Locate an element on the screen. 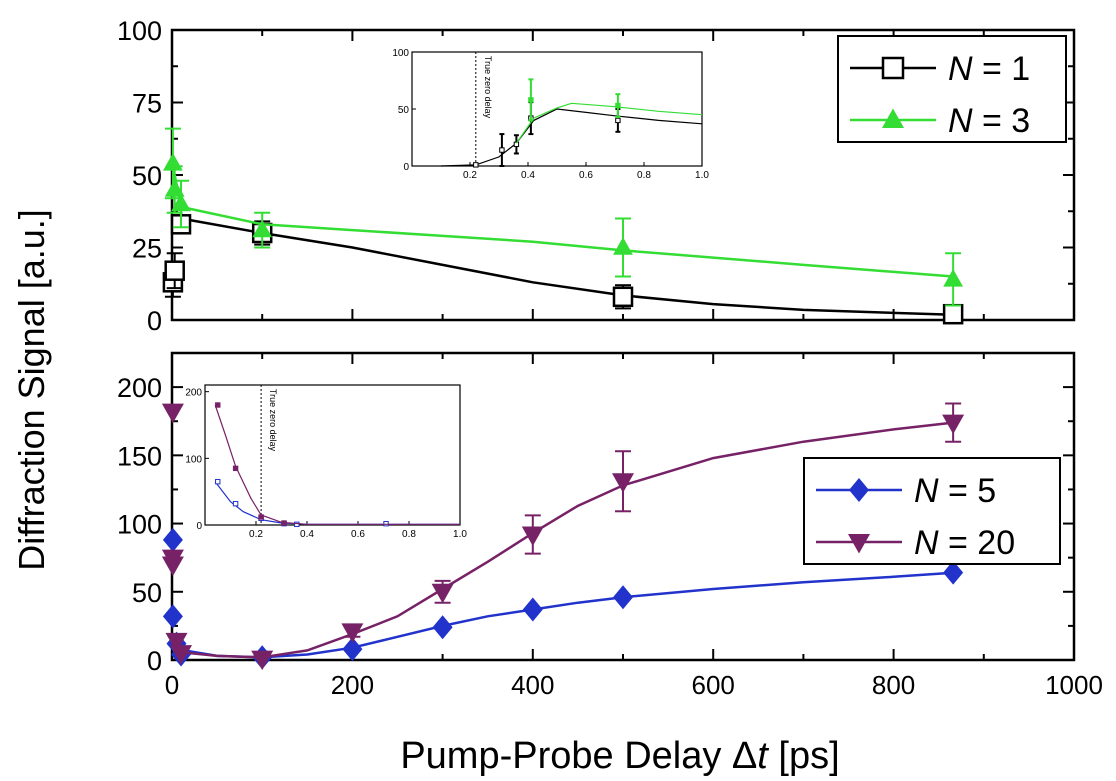  legend-label: N = 5 is located at coordinates (955, 491).